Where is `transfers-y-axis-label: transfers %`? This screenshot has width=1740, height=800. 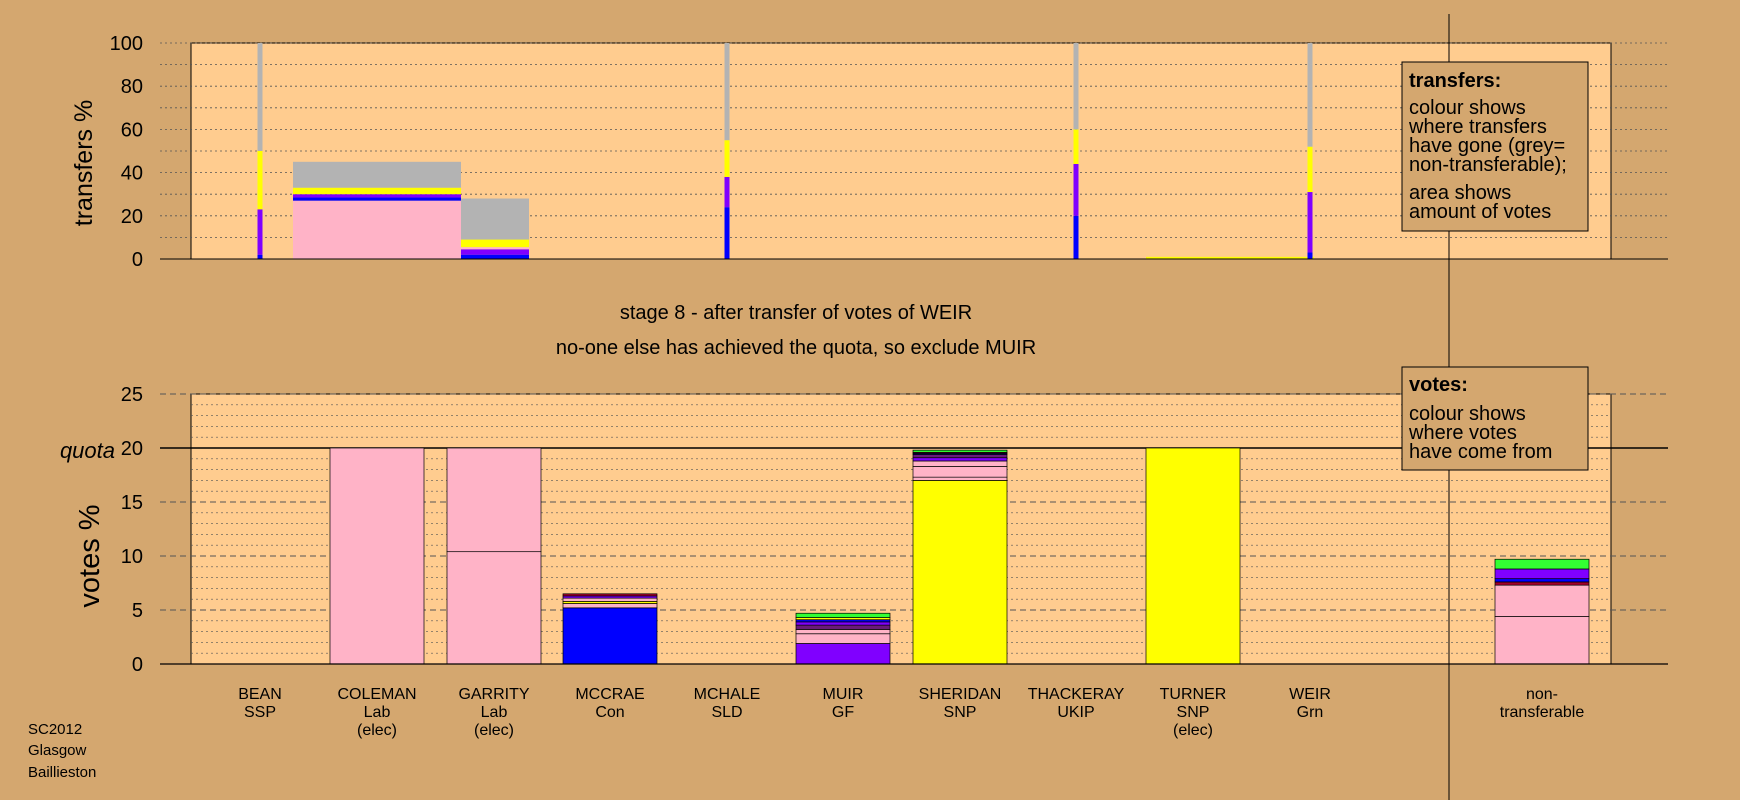 transfers-y-axis-label: transfers % is located at coordinates (84, 163).